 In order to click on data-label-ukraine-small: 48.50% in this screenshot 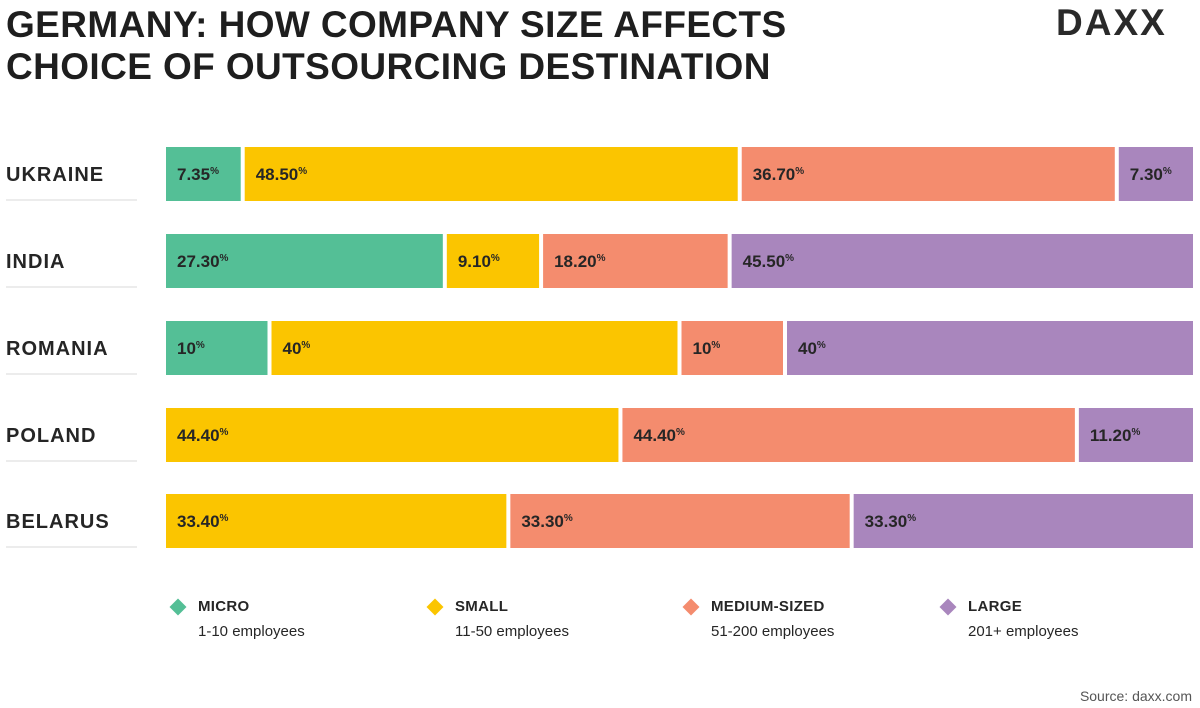, I will do `click(282, 174)`.